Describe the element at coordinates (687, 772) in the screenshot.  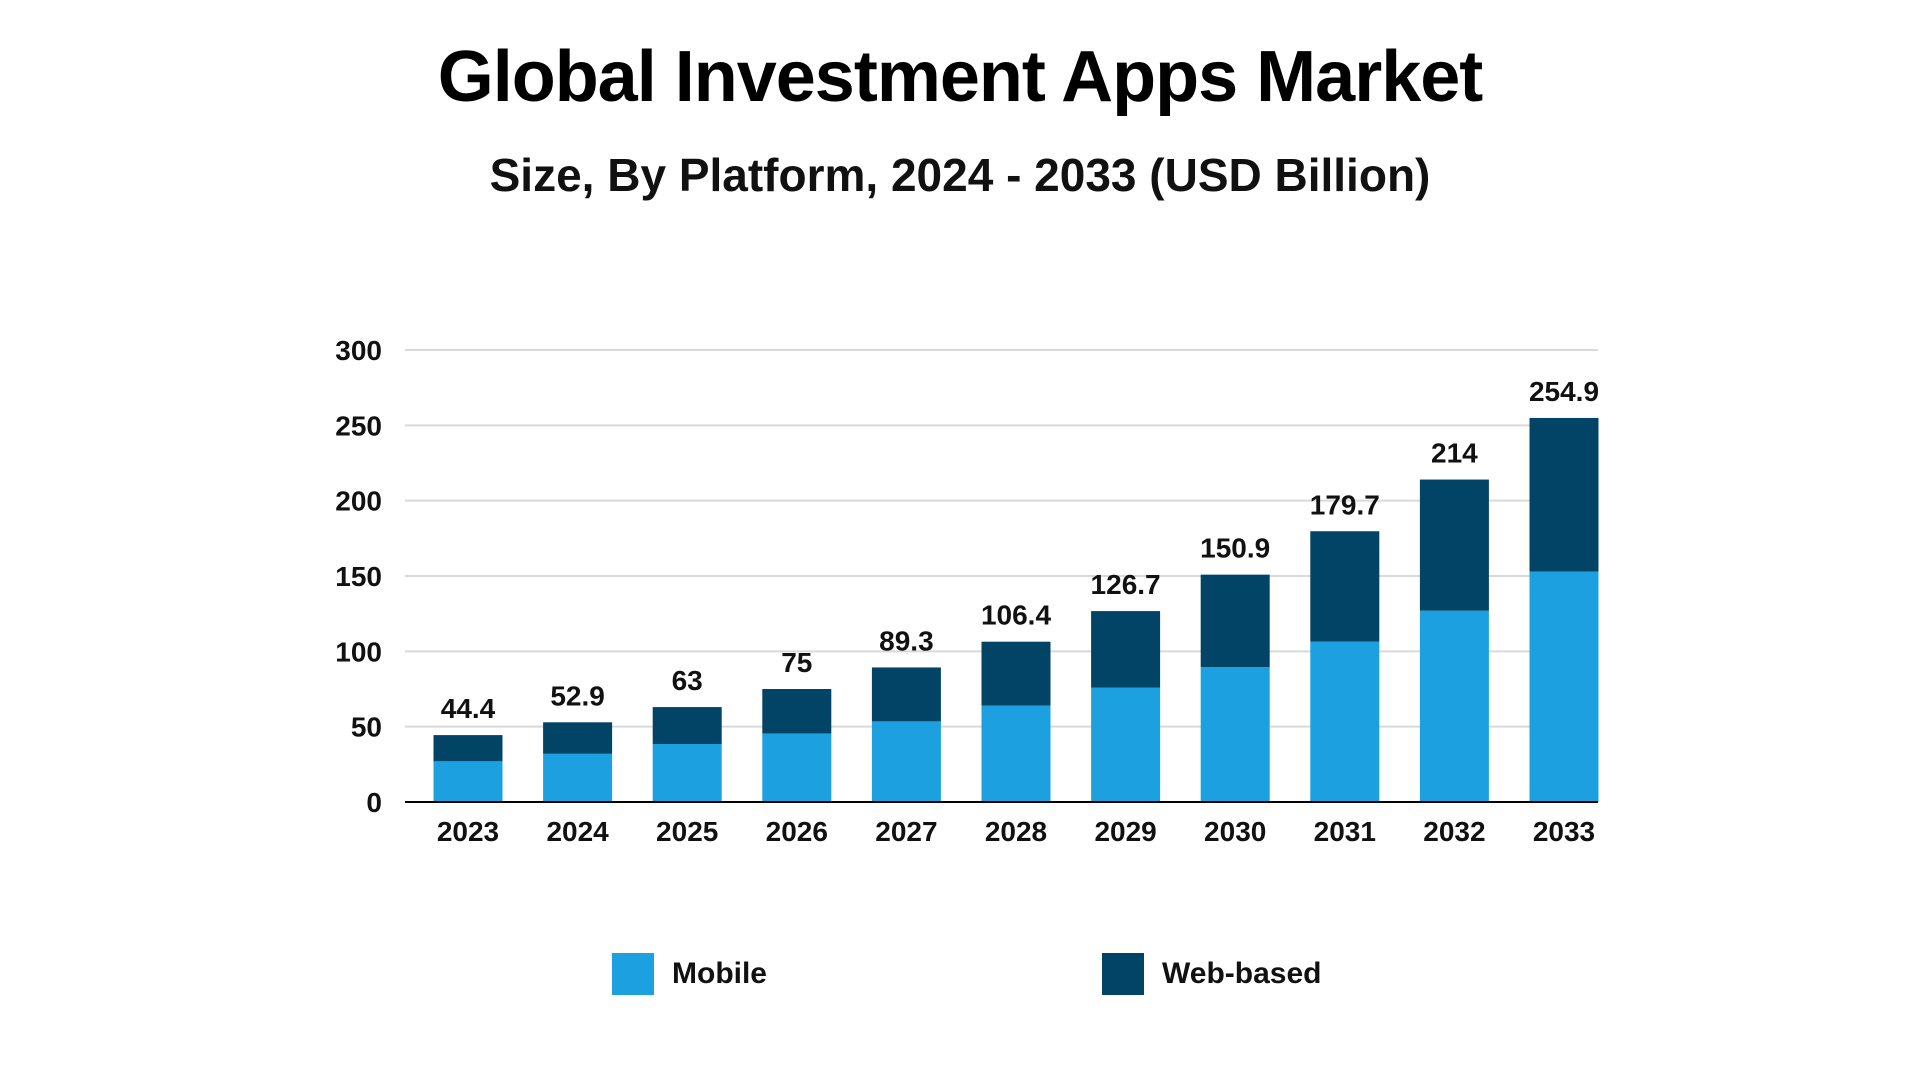
I see `bar-mobile-2025` at that location.